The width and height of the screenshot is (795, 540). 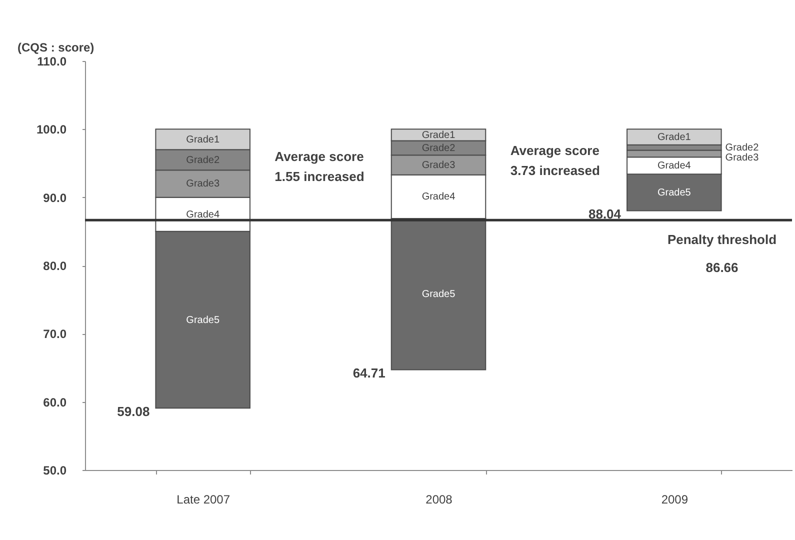 I want to click on series-label: Grade2, so click(x=439, y=148).